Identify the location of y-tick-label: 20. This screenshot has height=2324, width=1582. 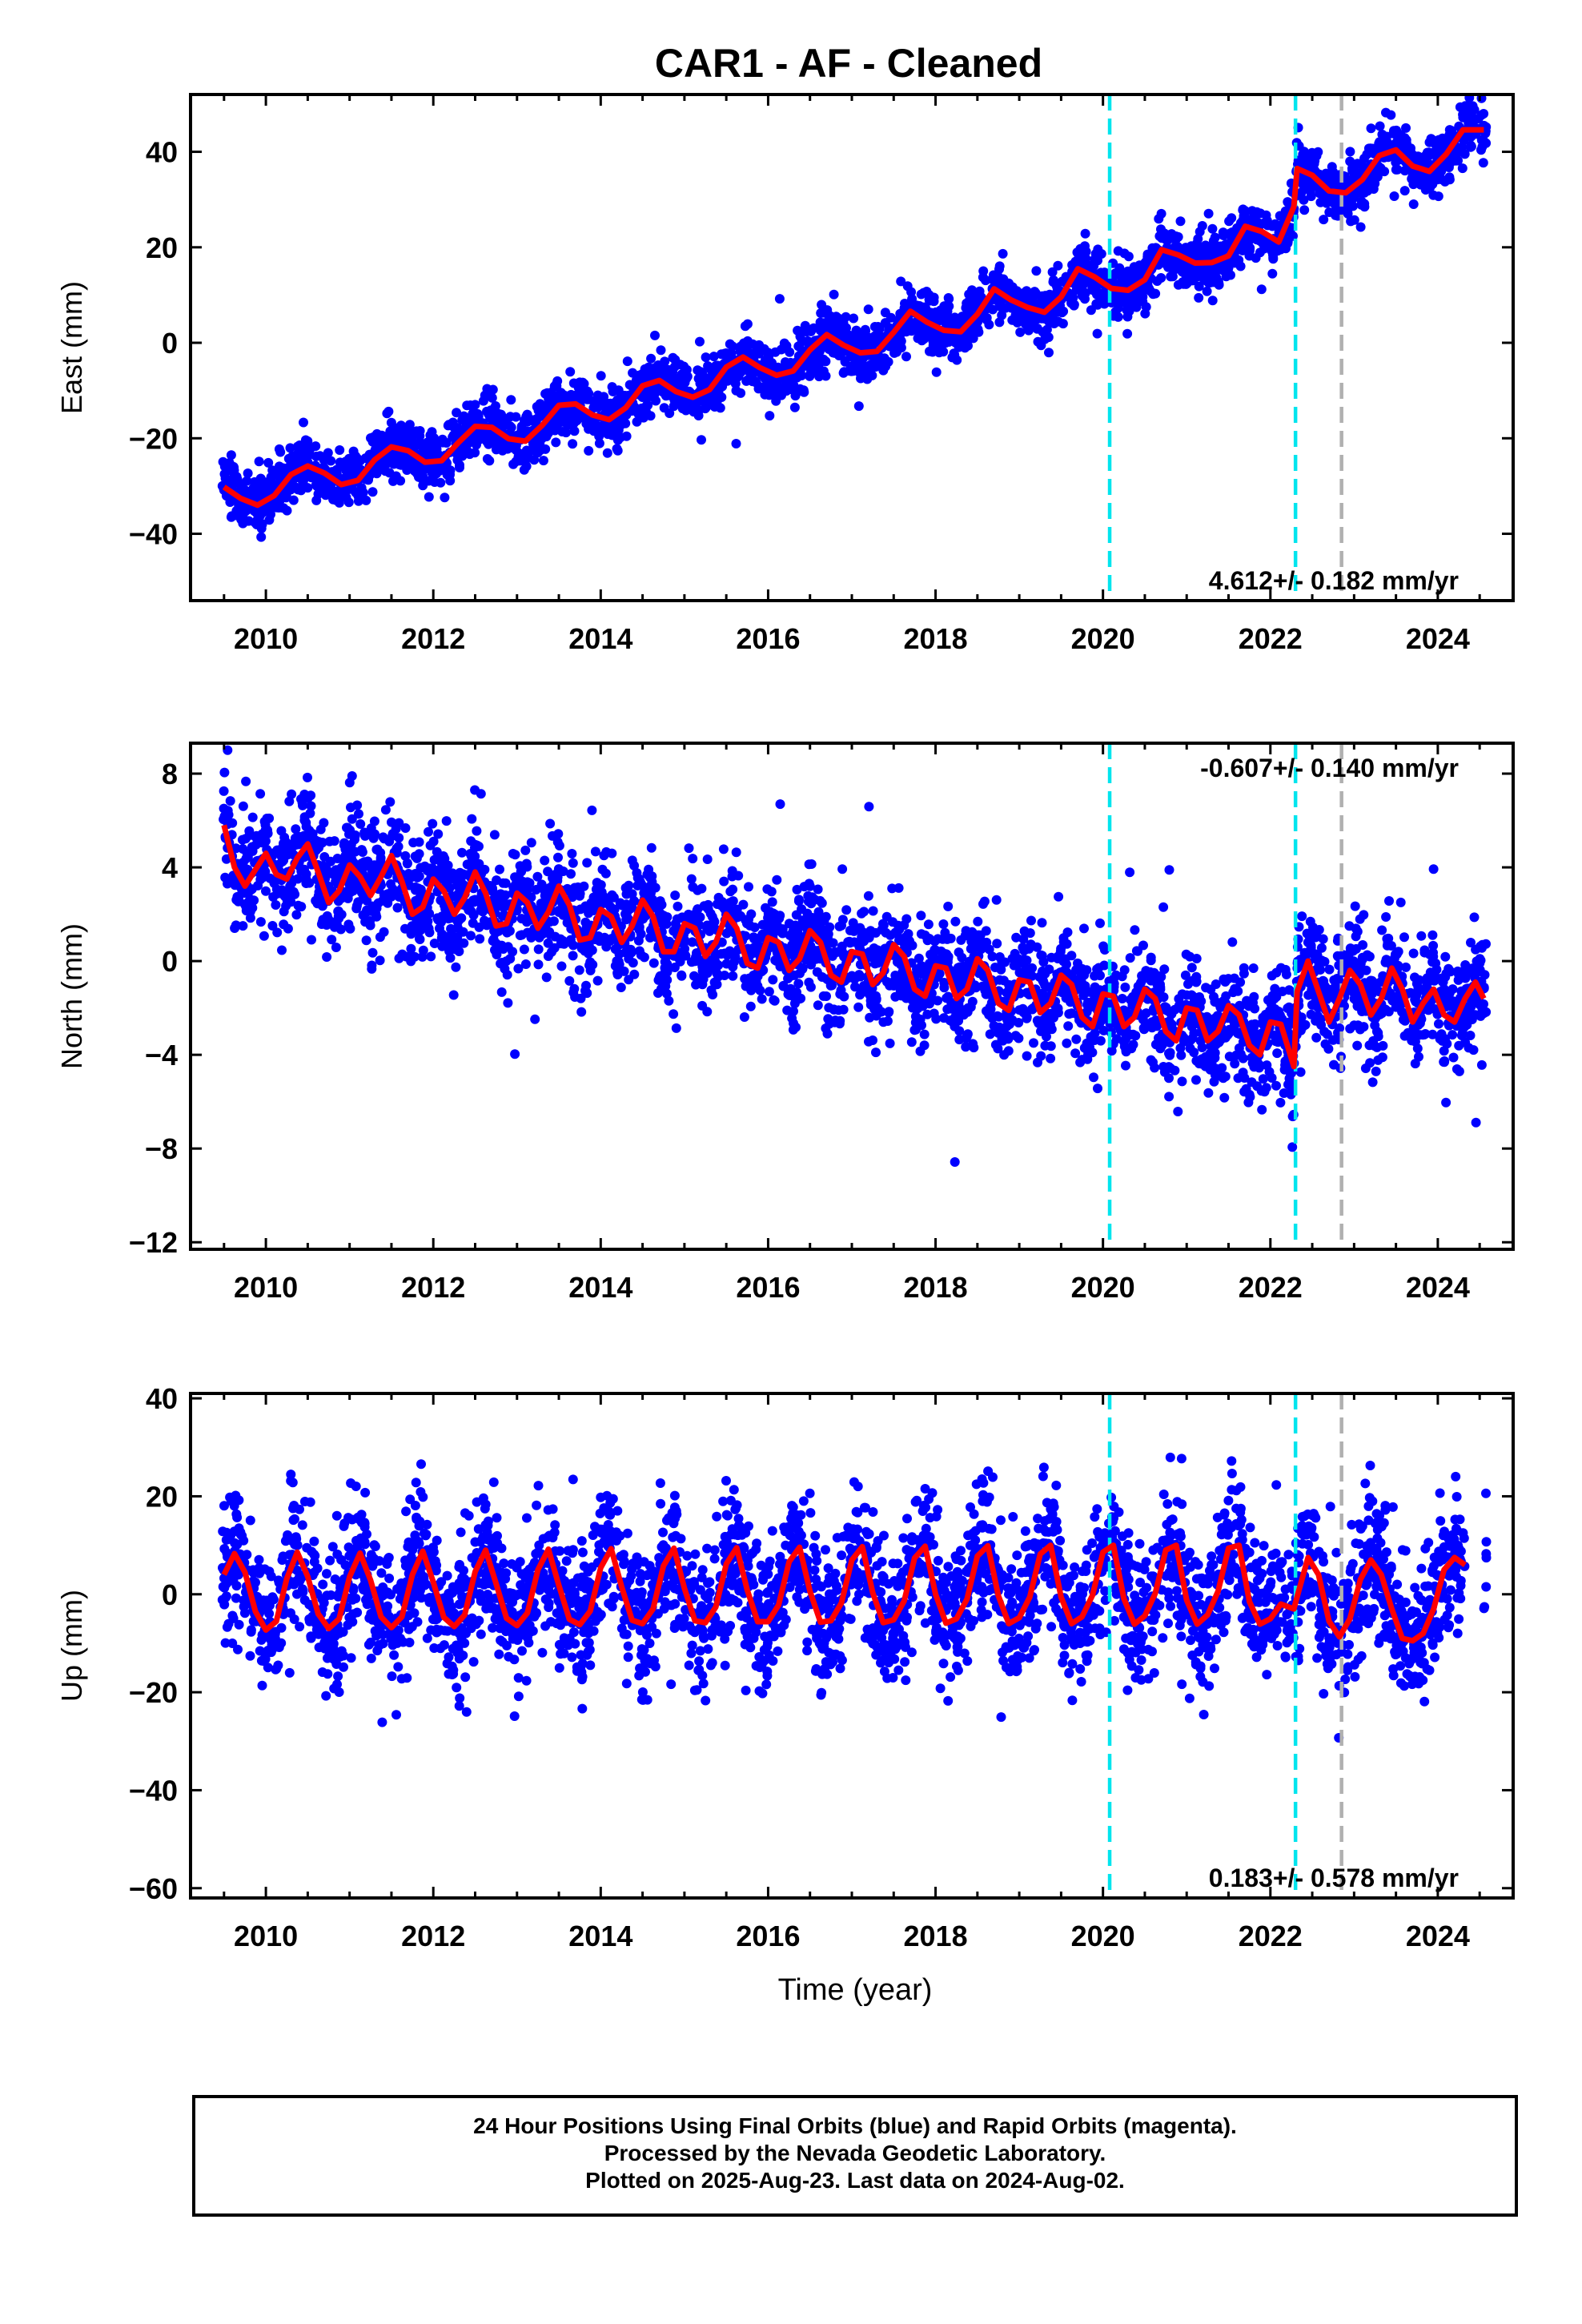
(162, 247).